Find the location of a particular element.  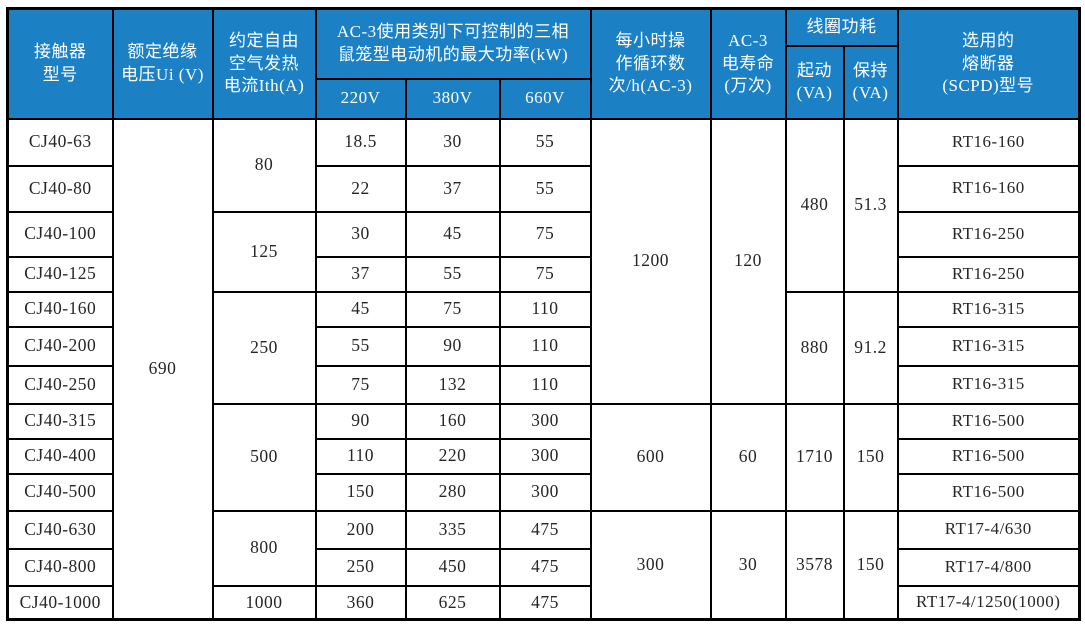

header-rated-insulation-voltage: 额定绝缘 电压Ui (V) is located at coordinates (162, 63).